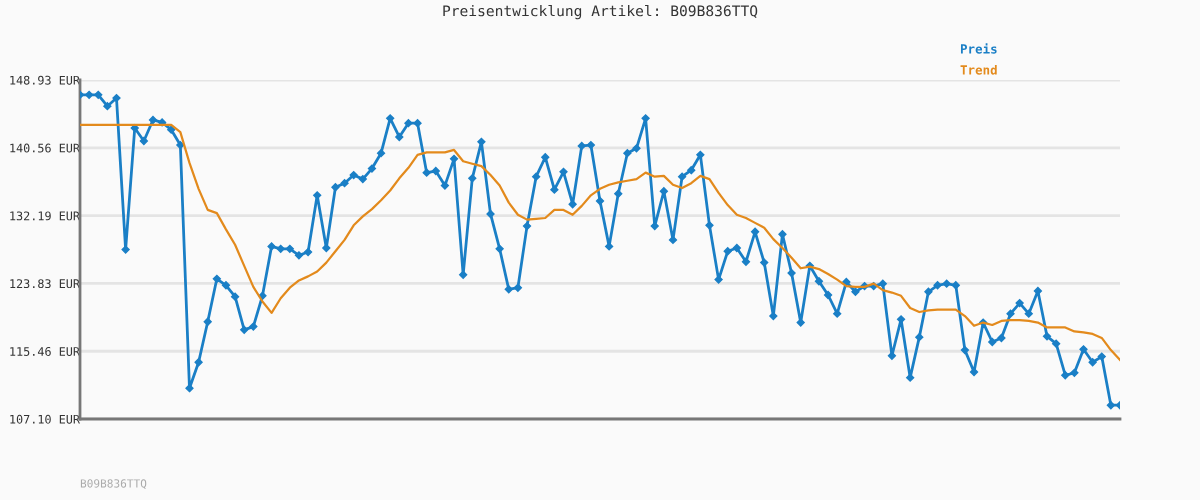 Image resolution: width=1200 pixels, height=500 pixels. I want to click on text: Preis, so click(978, 48).